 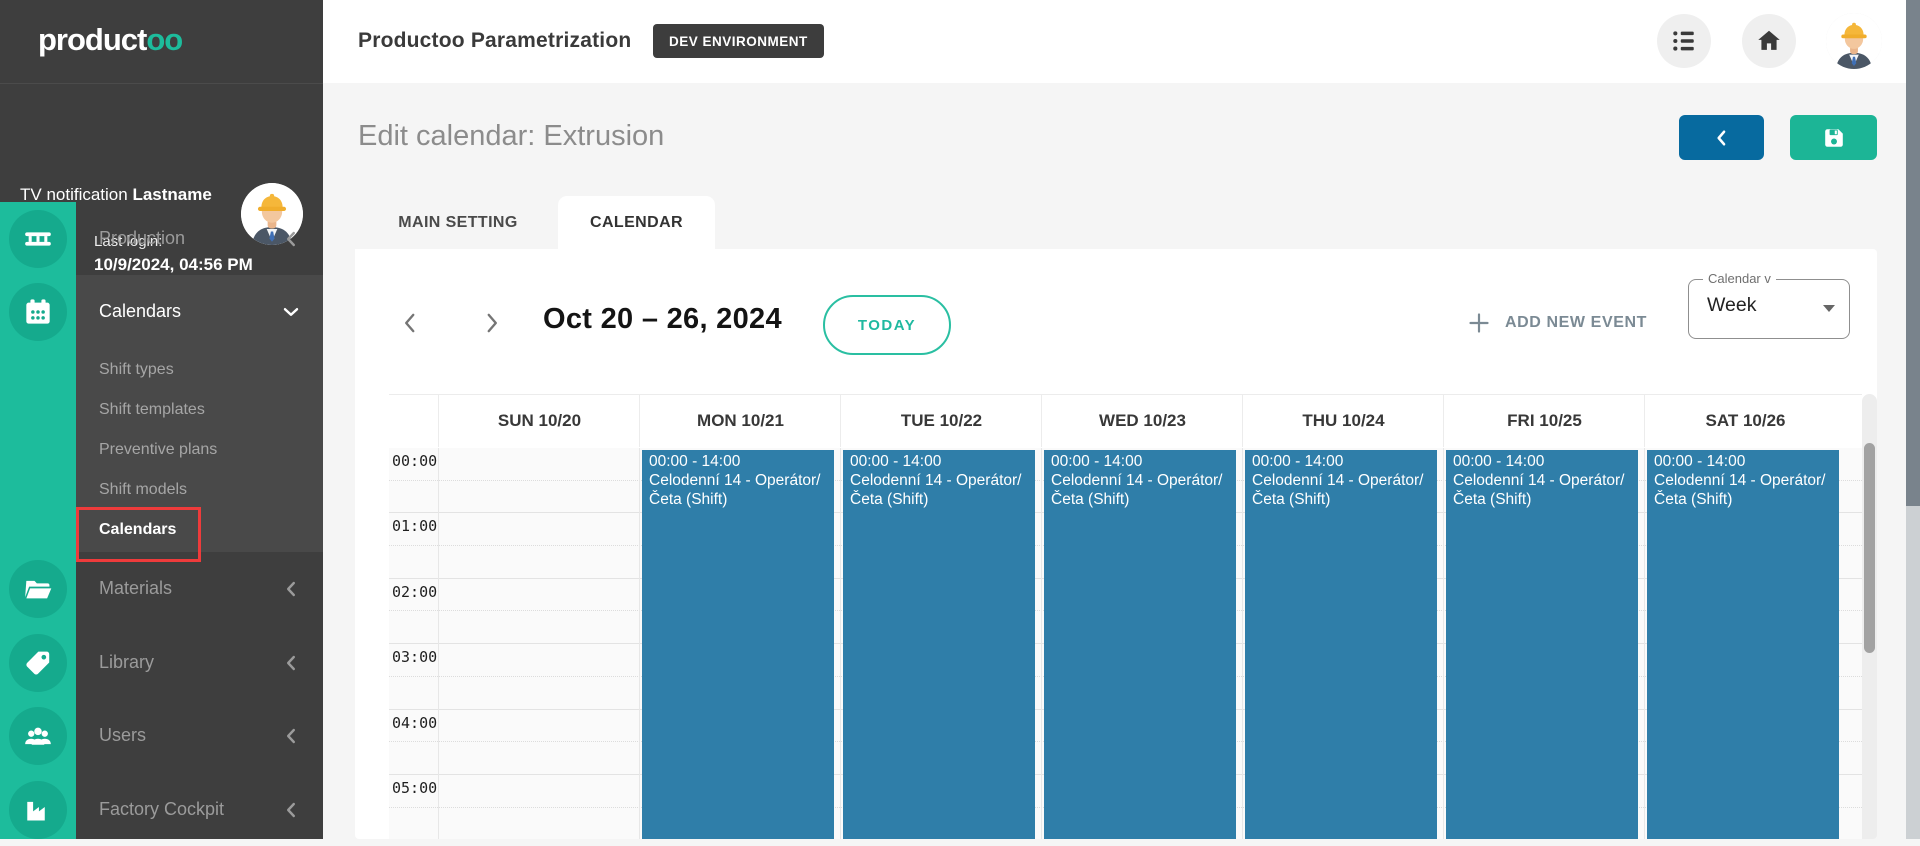 I want to click on sidebar-item-users: Users, so click(x=199, y=735).